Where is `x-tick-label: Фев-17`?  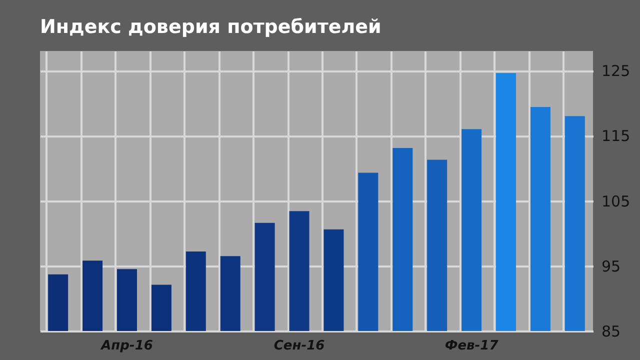 x-tick-label: Фев-17 is located at coordinates (472, 346).